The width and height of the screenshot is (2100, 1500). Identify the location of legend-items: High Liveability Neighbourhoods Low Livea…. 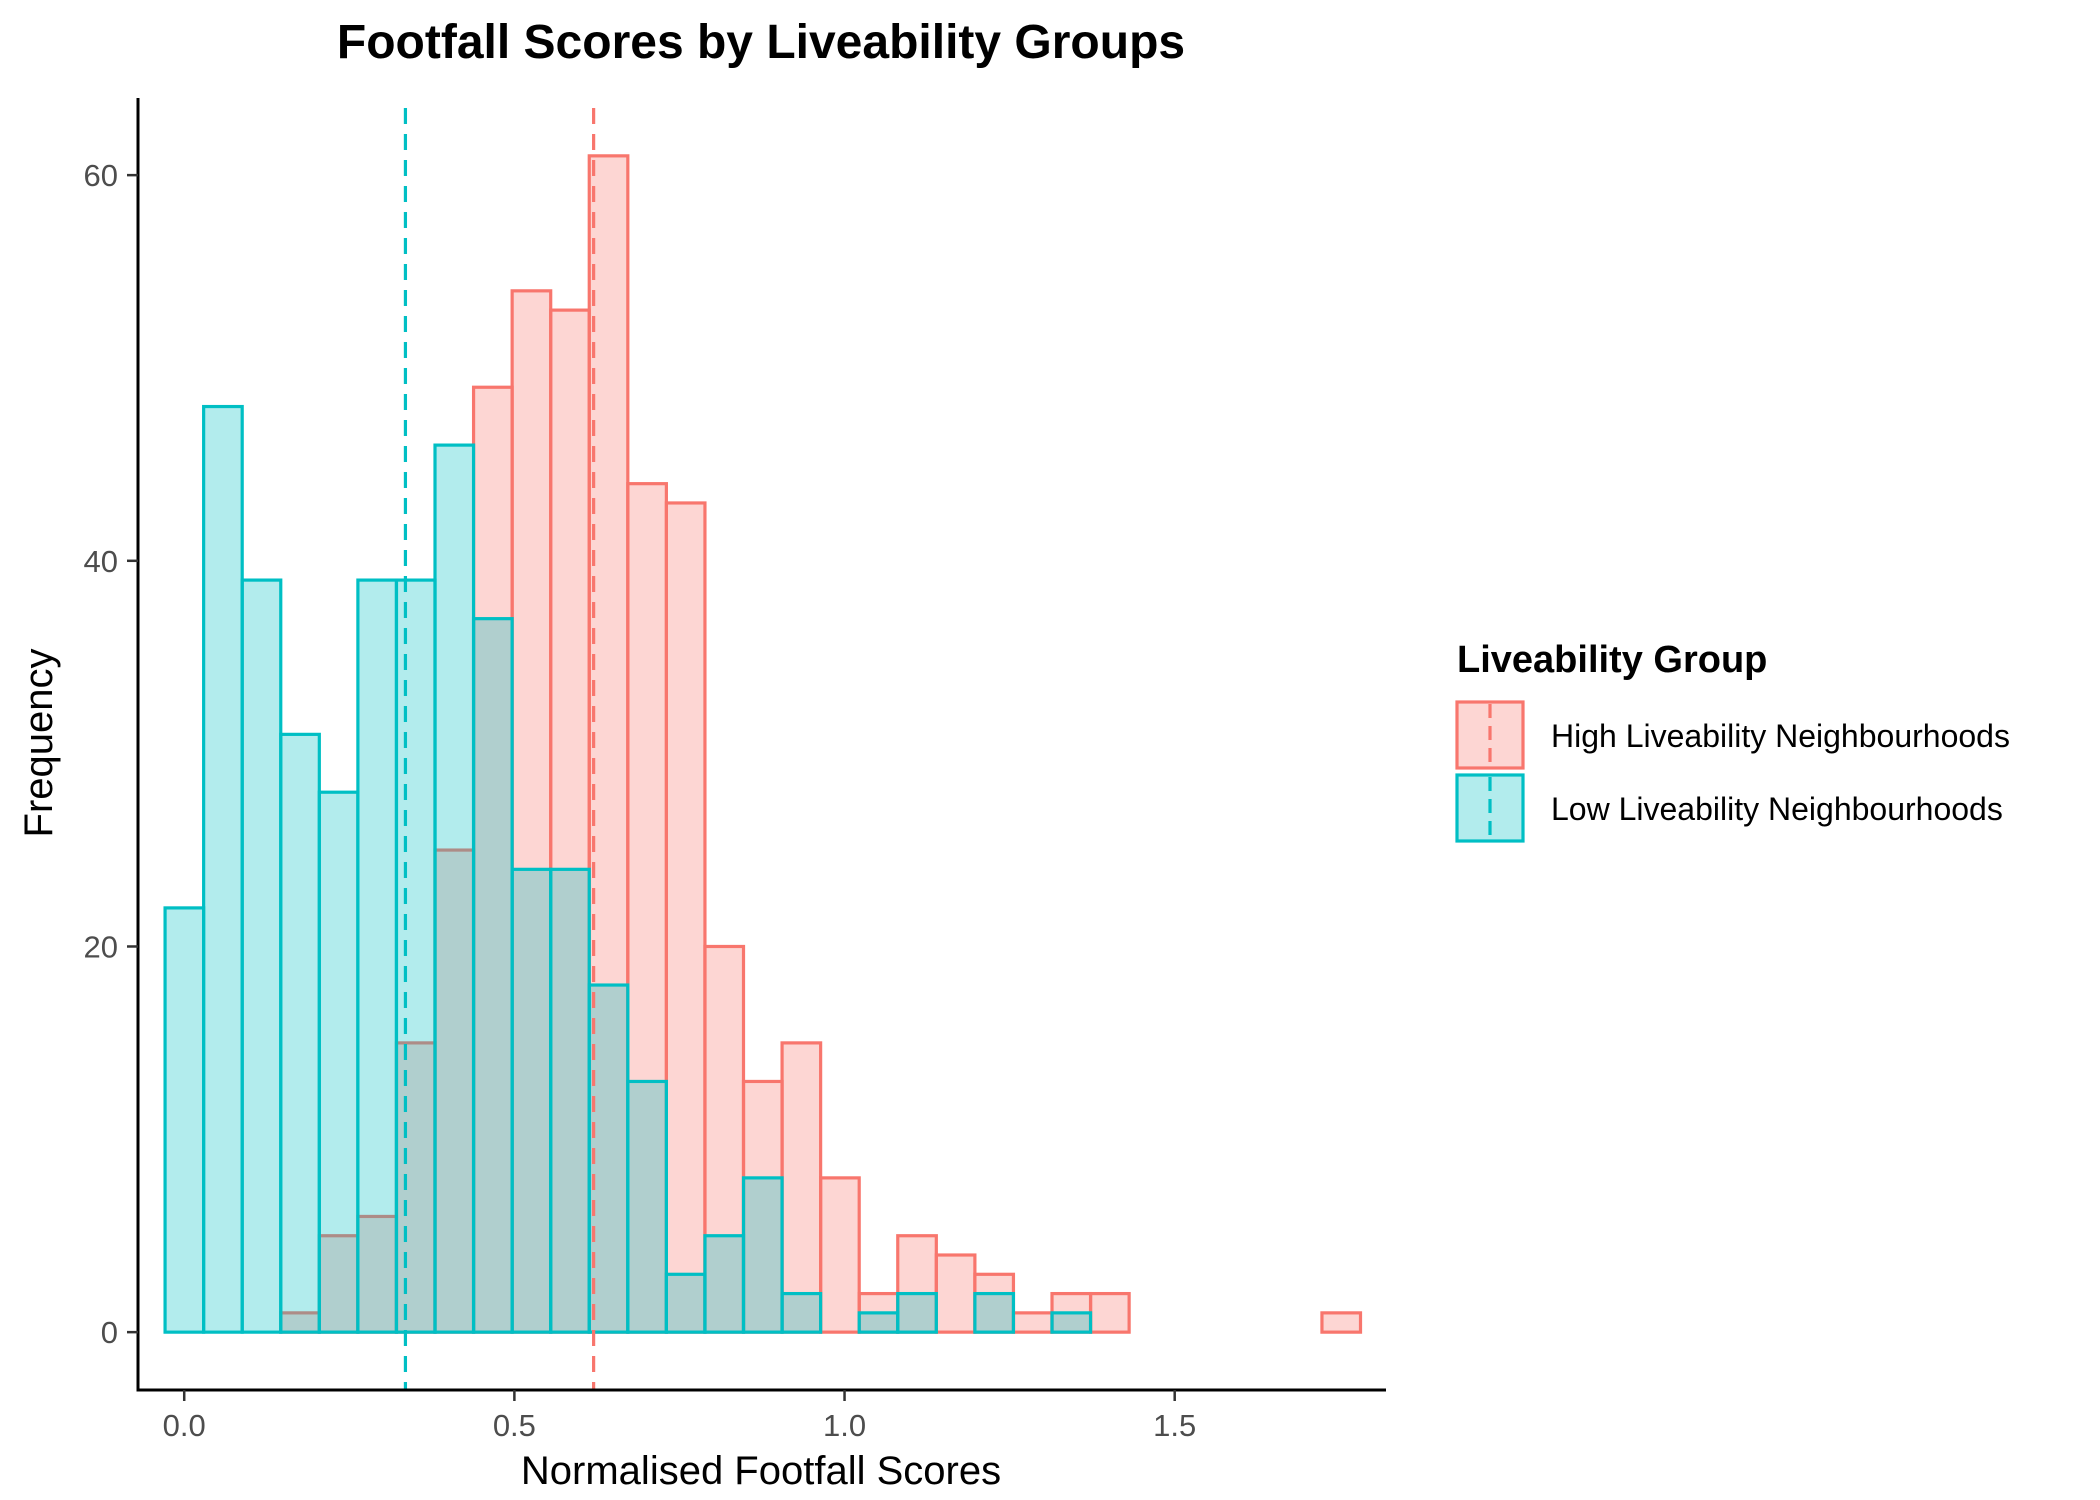
(1732, 771).